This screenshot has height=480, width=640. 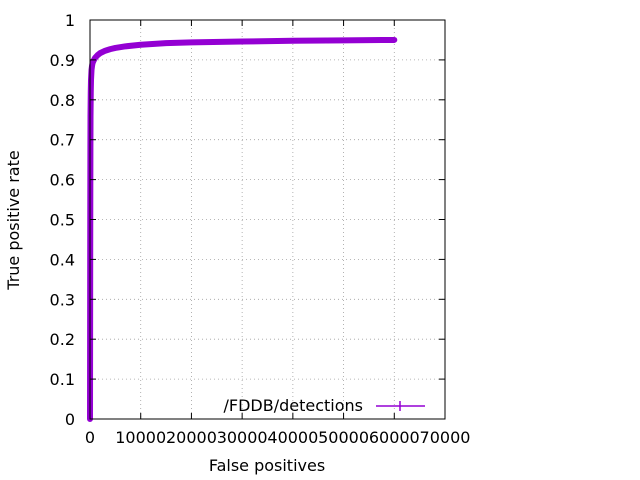 What do you see at coordinates (62, 100) in the screenshot?
I see `y-tick-label: 0.8` at bounding box center [62, 100].